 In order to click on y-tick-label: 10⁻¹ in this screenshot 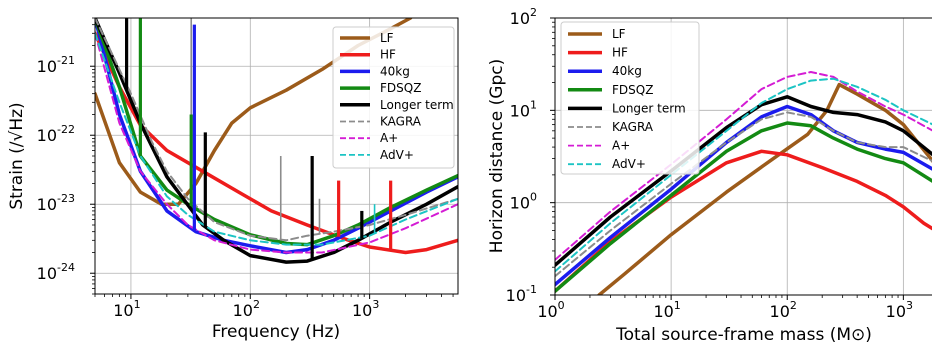, I will do `click(521, 294)`.